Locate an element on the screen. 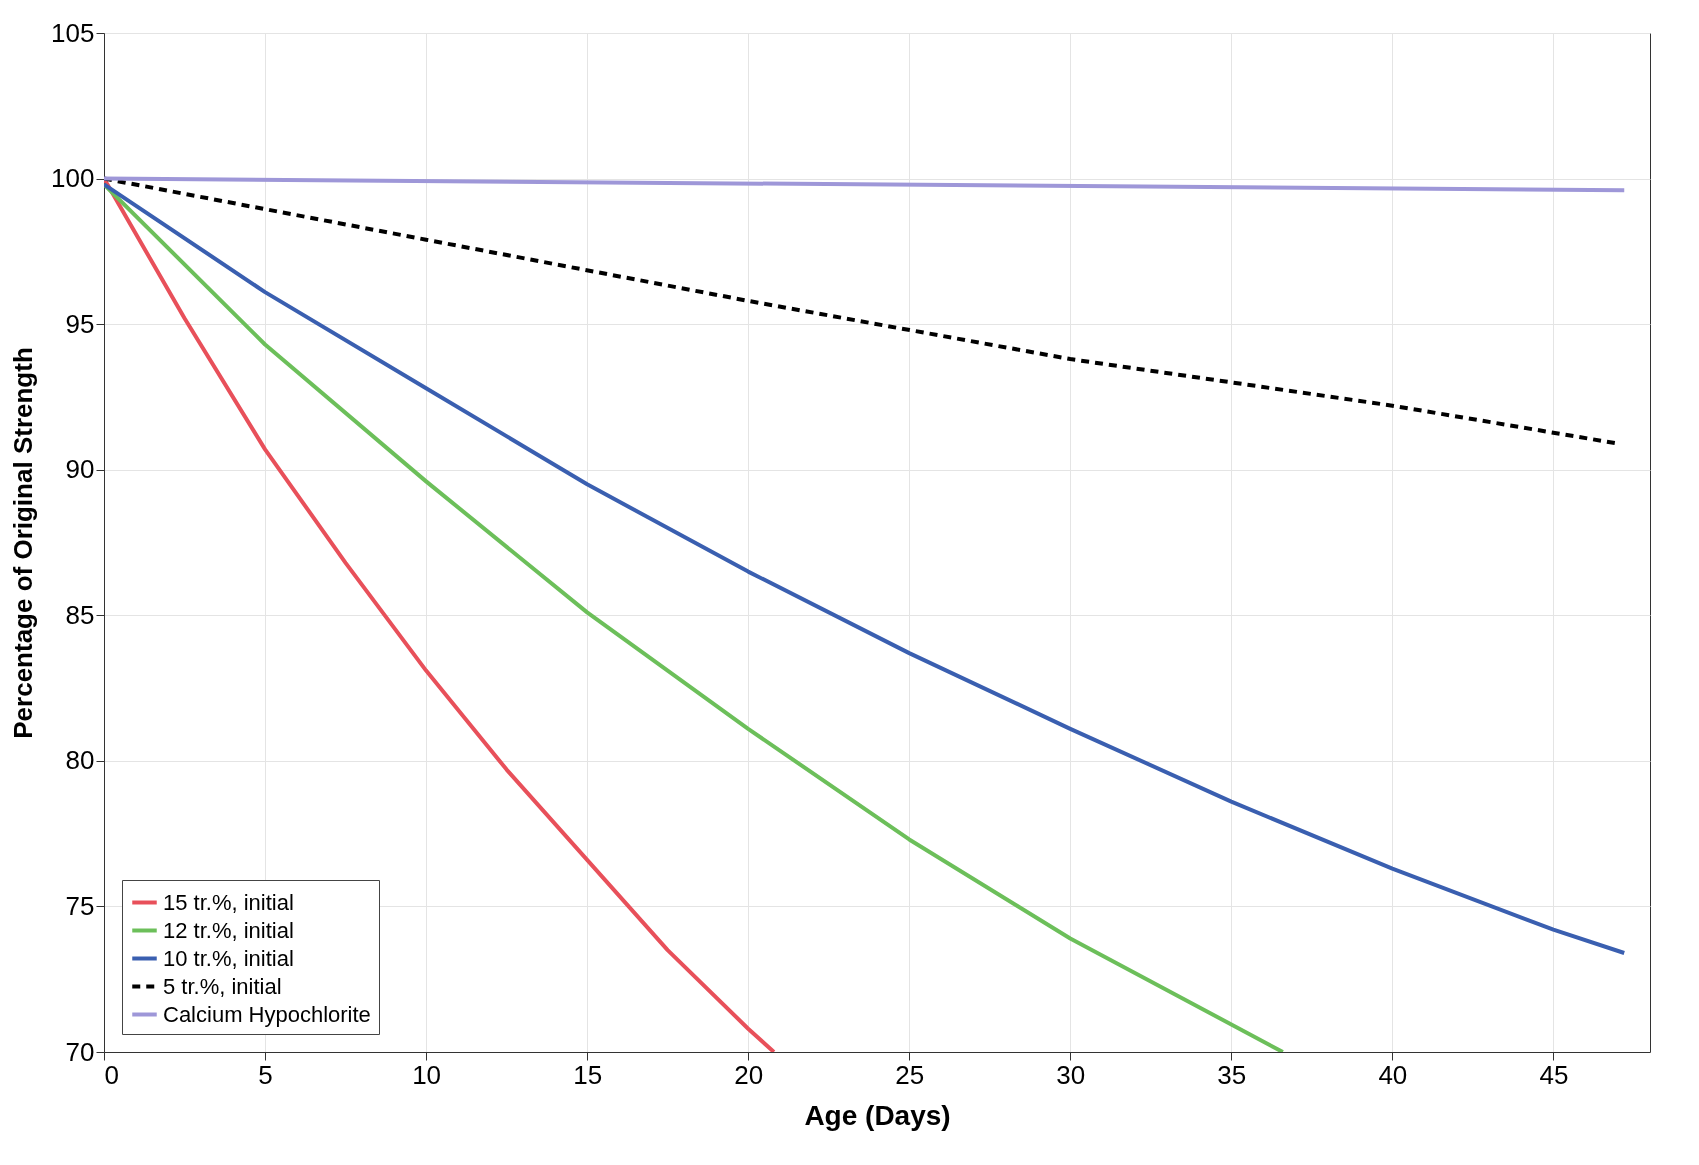  legend-label: Calcium Hypochlorite is located at coordinates (267, 1014).